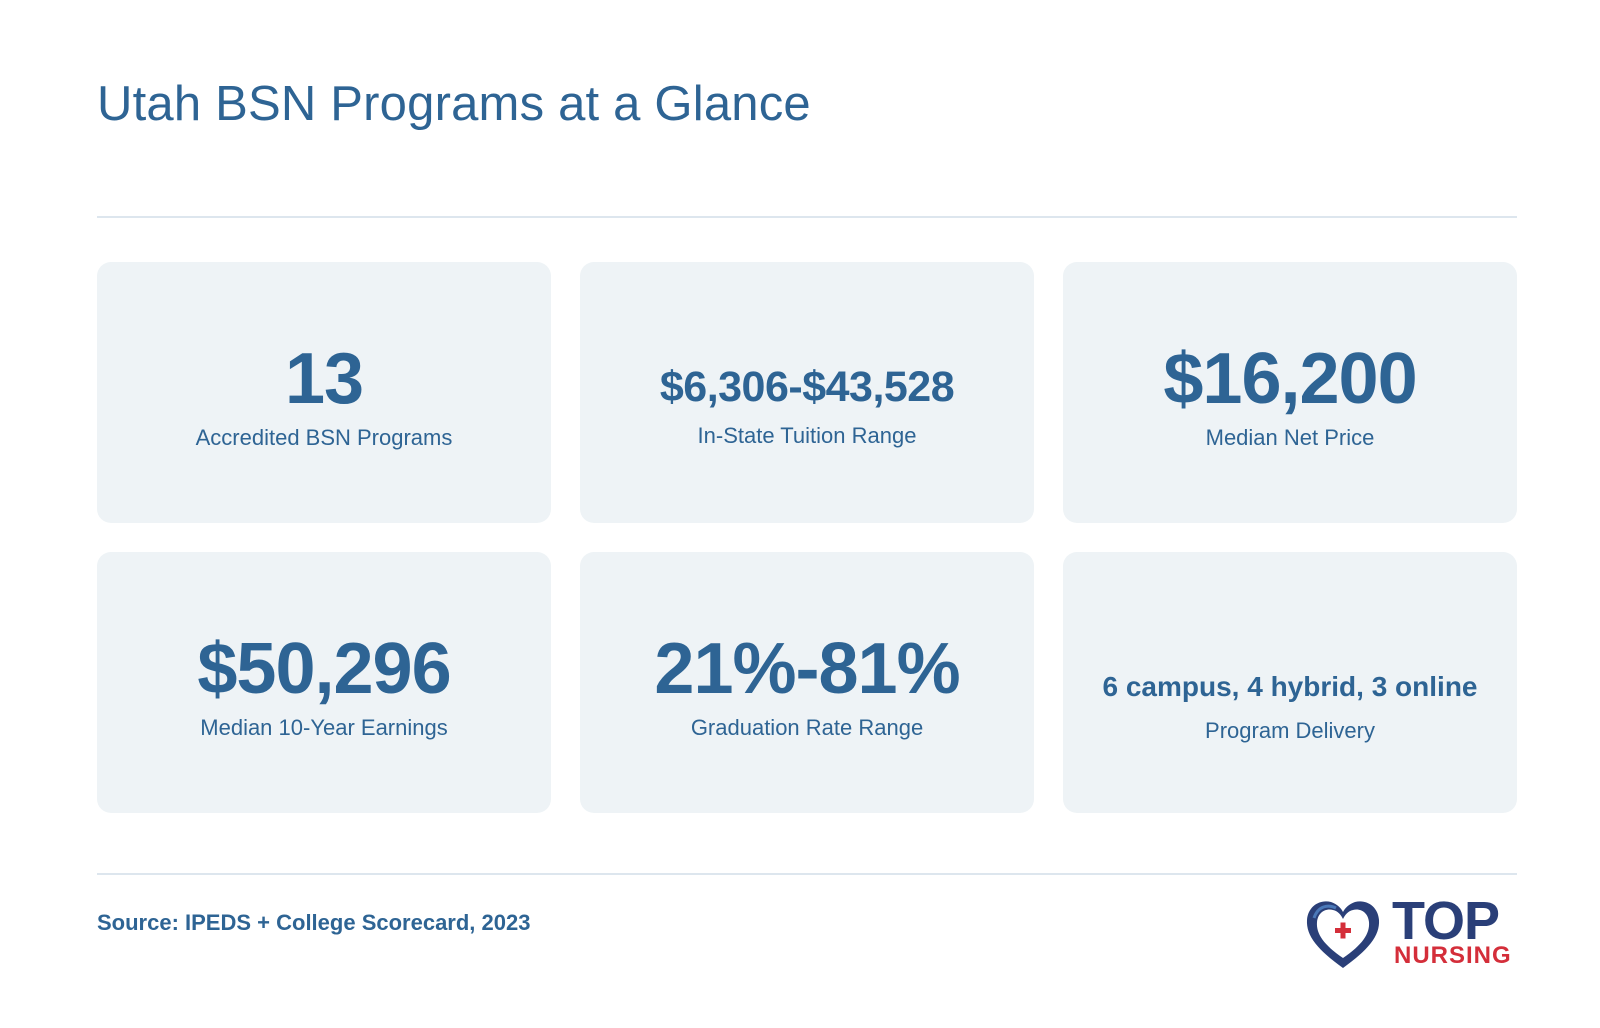  I want to click on stat-card-earnings: $50,296 Median 10-Year Earnings, so click(324, 682).